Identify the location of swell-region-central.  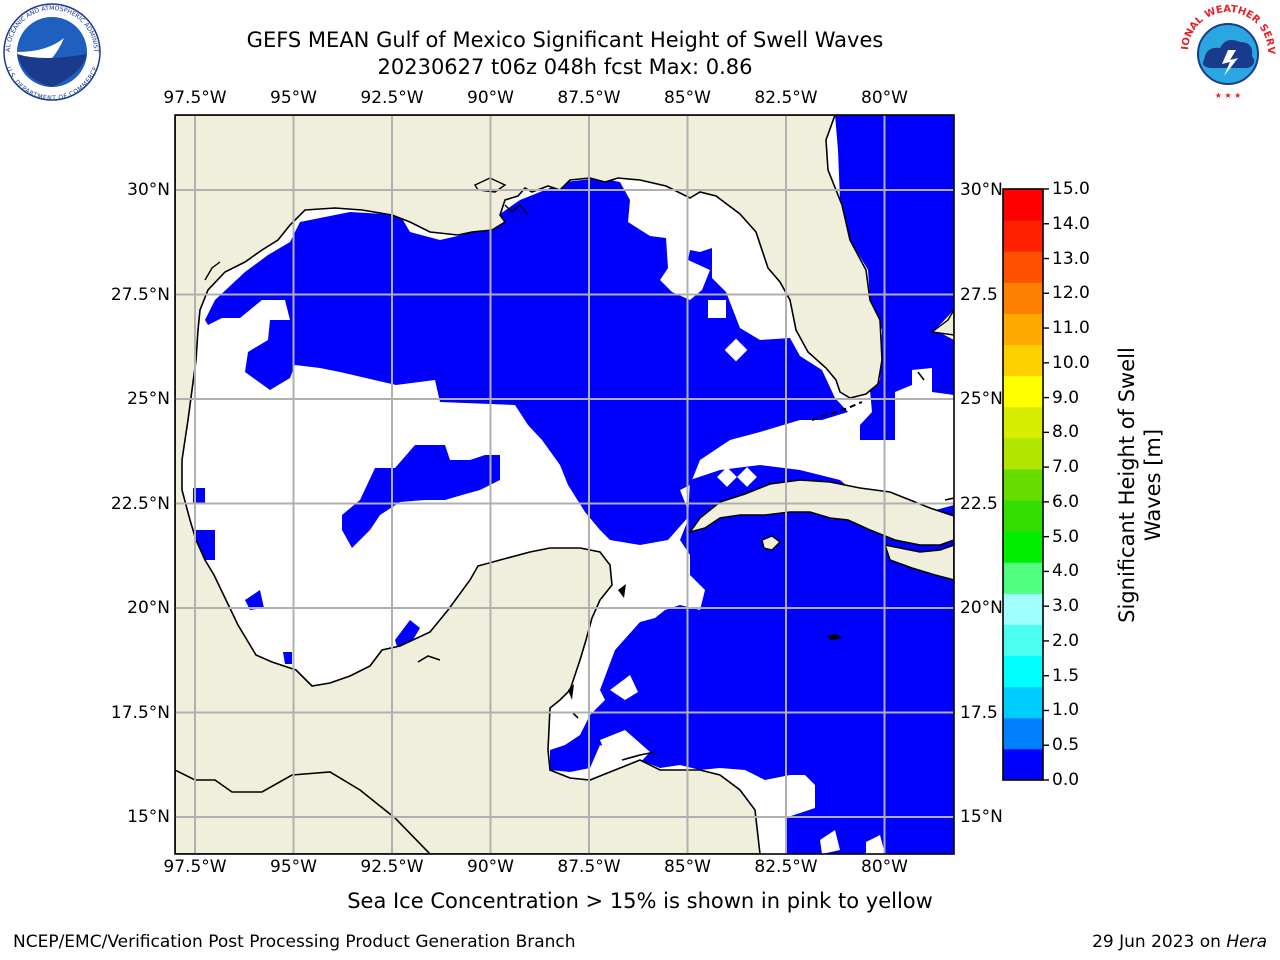
(421, 496).